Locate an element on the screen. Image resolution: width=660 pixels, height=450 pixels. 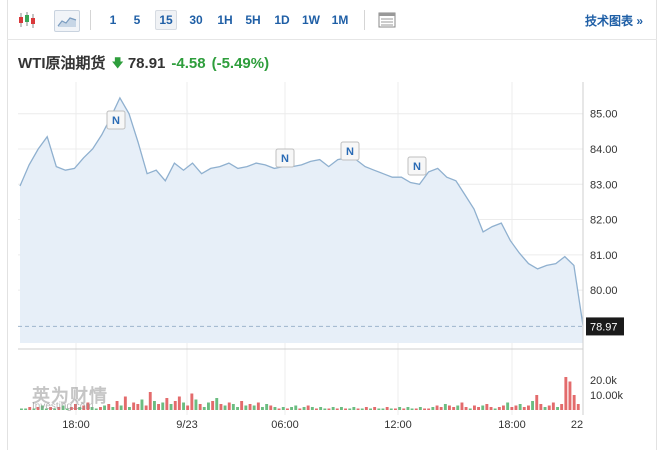
y-tick-label: 83.00 is located at coordinates (604, 185).